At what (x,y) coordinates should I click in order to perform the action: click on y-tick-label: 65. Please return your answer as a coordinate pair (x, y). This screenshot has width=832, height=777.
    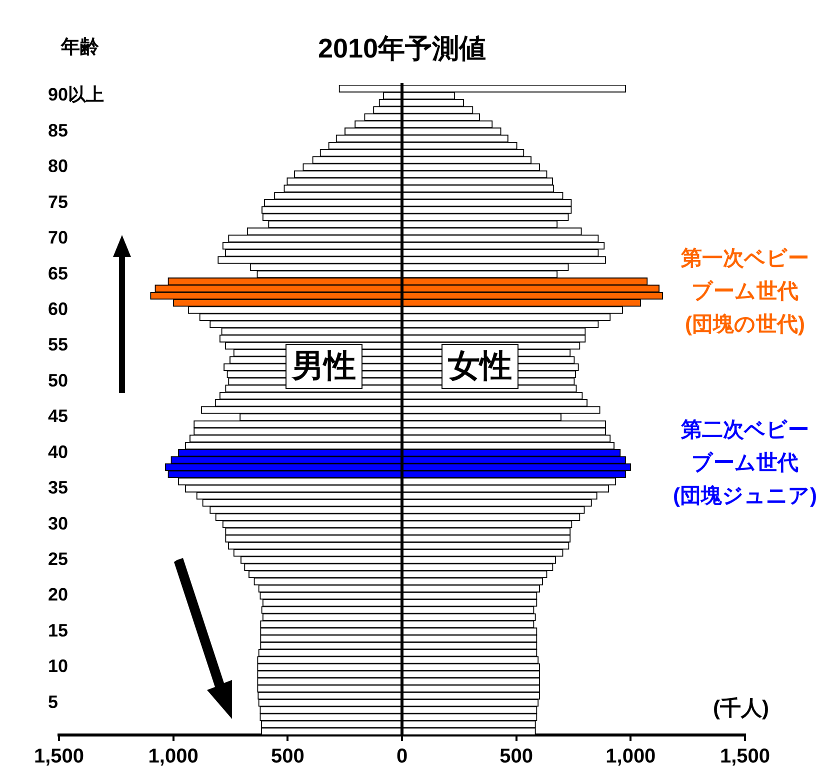
    Looking at the image, I should click on (58, 273).